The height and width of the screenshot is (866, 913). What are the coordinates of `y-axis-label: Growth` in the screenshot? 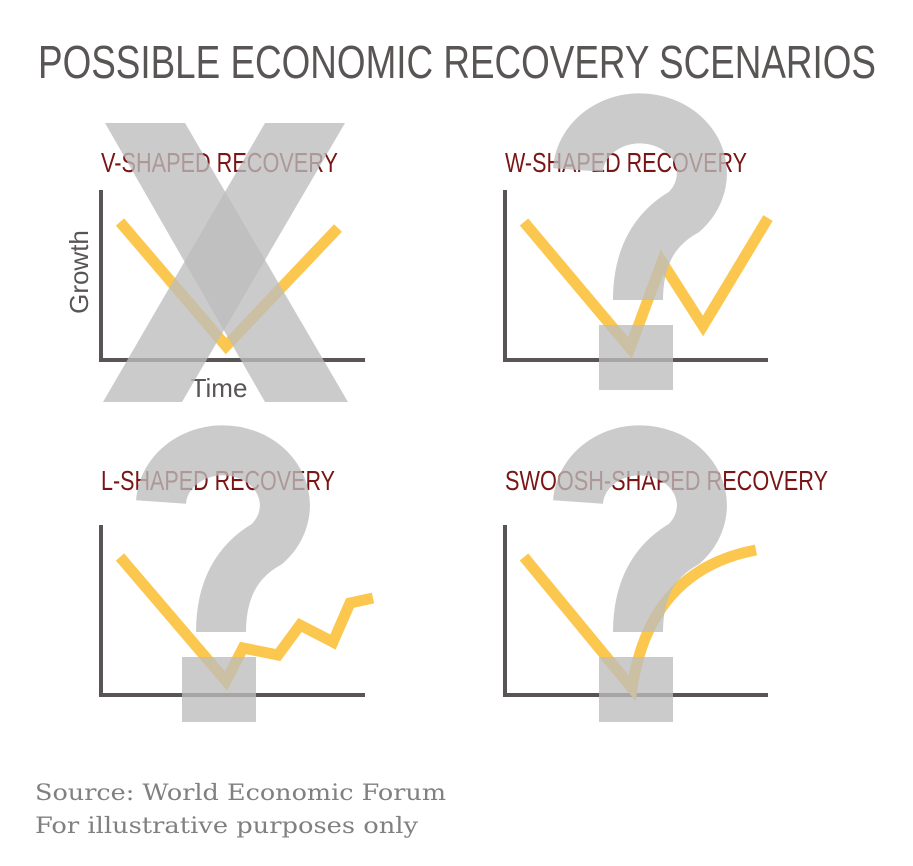 It's located at (79, 272).